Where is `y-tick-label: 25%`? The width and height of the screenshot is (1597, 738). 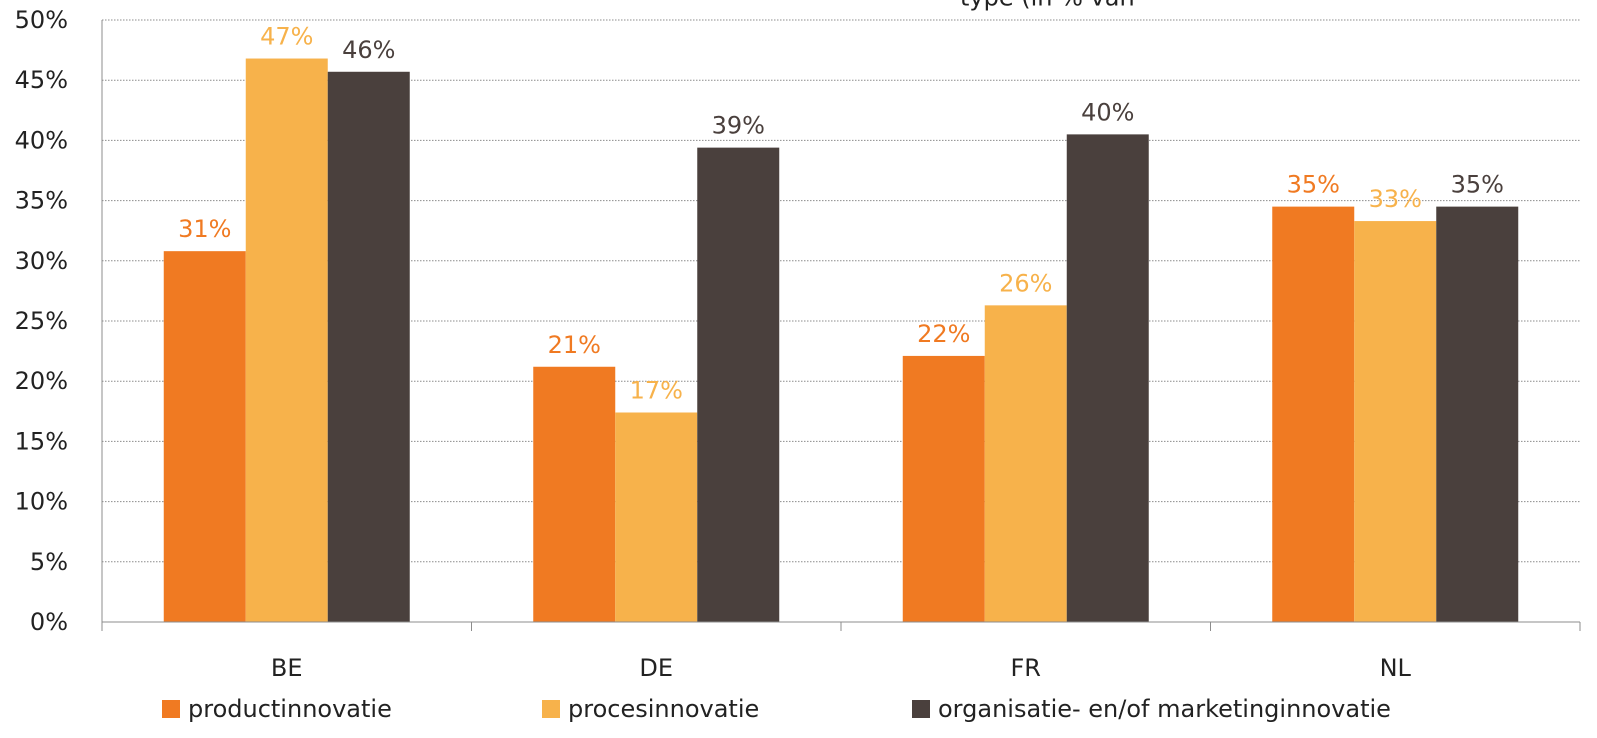 y-tick-label: 25% is located at coordinates (41, 321).